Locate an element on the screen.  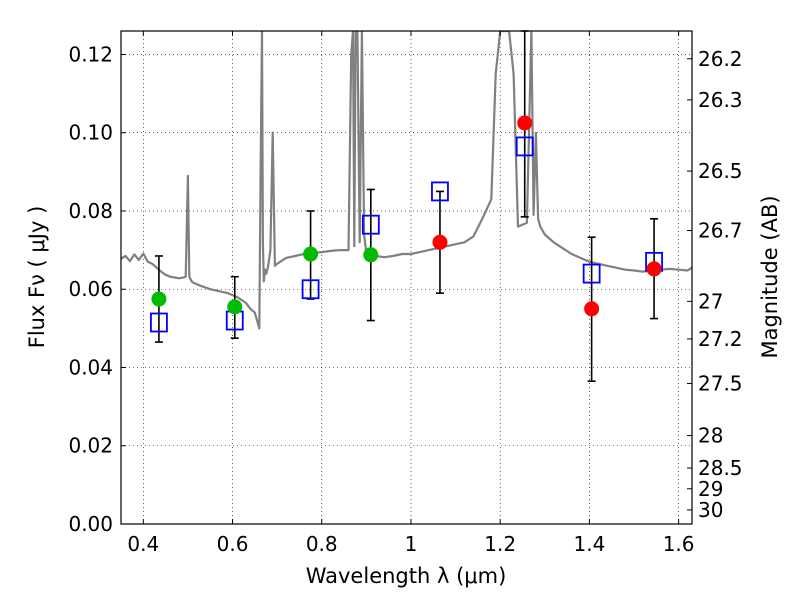
y2-tick-label: 28.5 is located at coordinates (720, 468).